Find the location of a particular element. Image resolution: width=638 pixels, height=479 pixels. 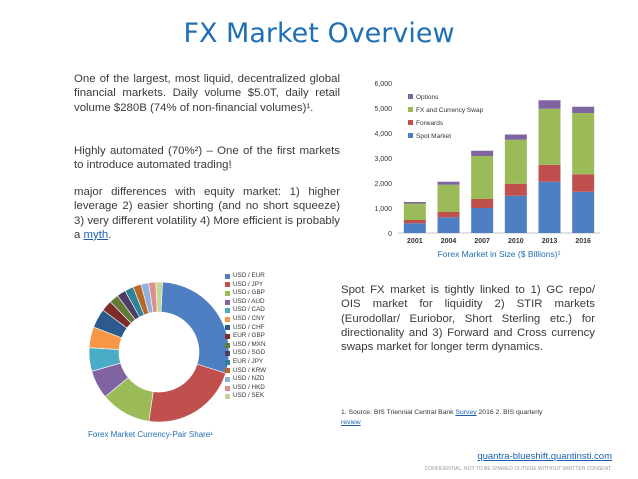

legend-label: Options is located at coordinates (427, 97).